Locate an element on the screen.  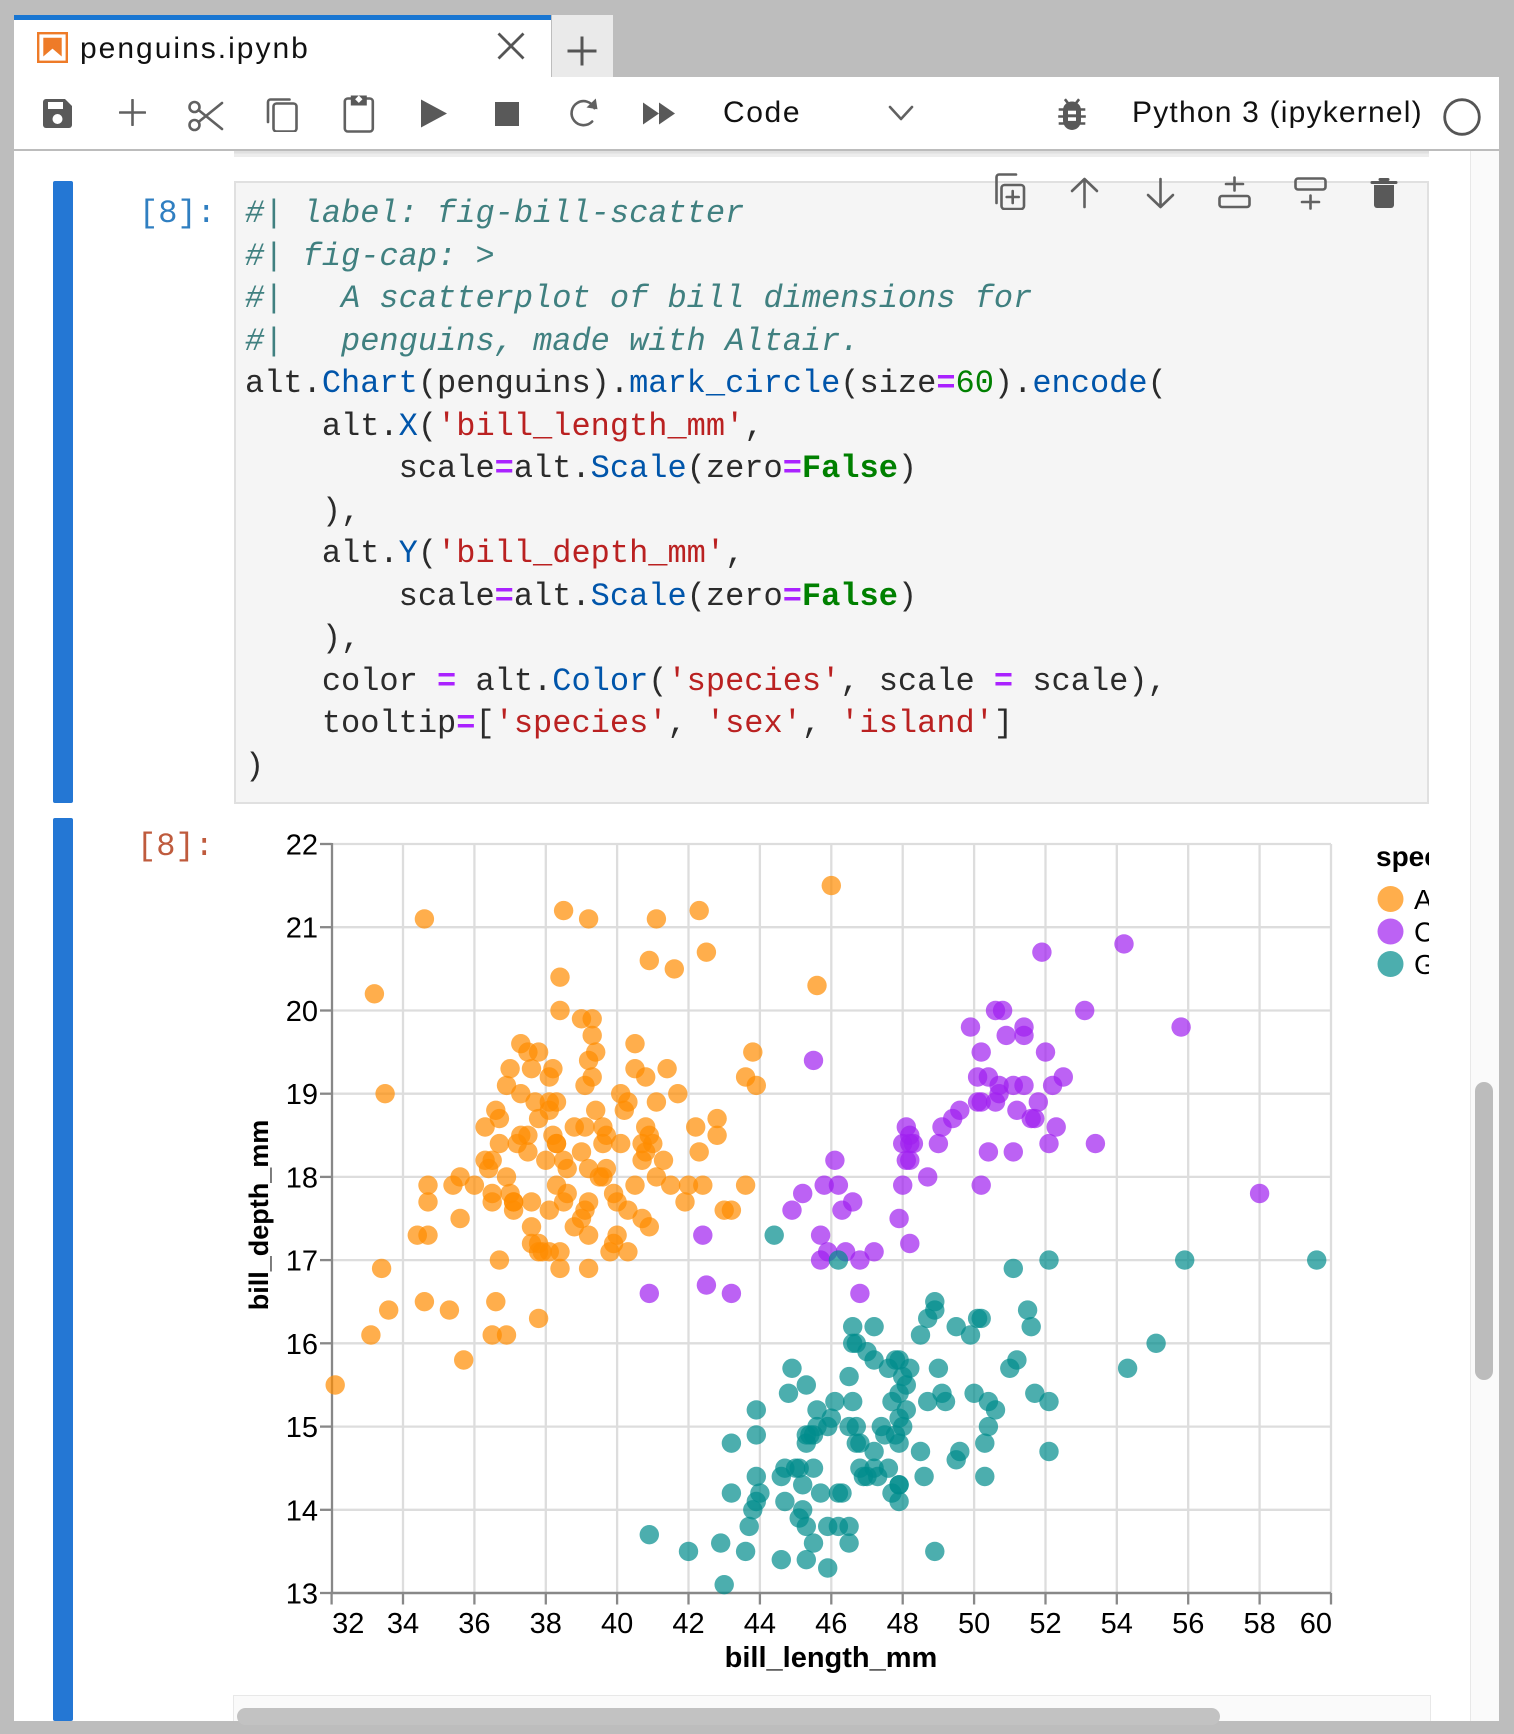
svg-text: 20 is located at coordinates (302, 1012).